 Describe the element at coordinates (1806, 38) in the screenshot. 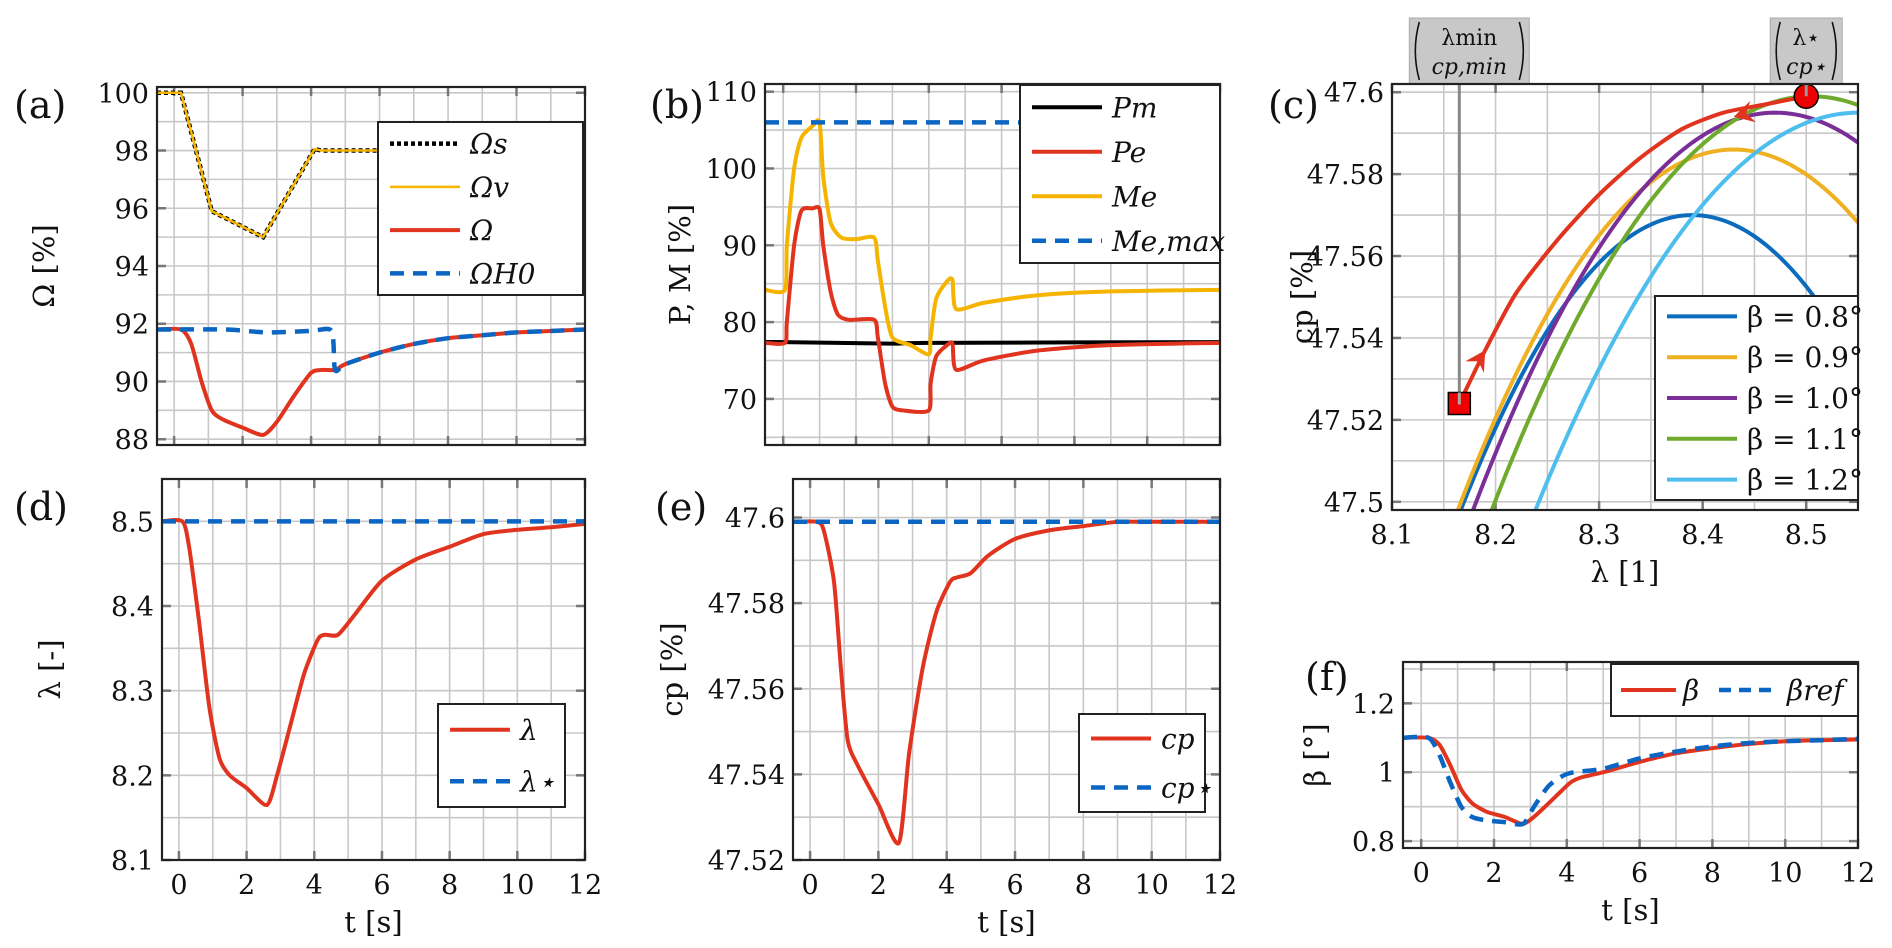

I see `annotation-line1: λ⋆` at that location.